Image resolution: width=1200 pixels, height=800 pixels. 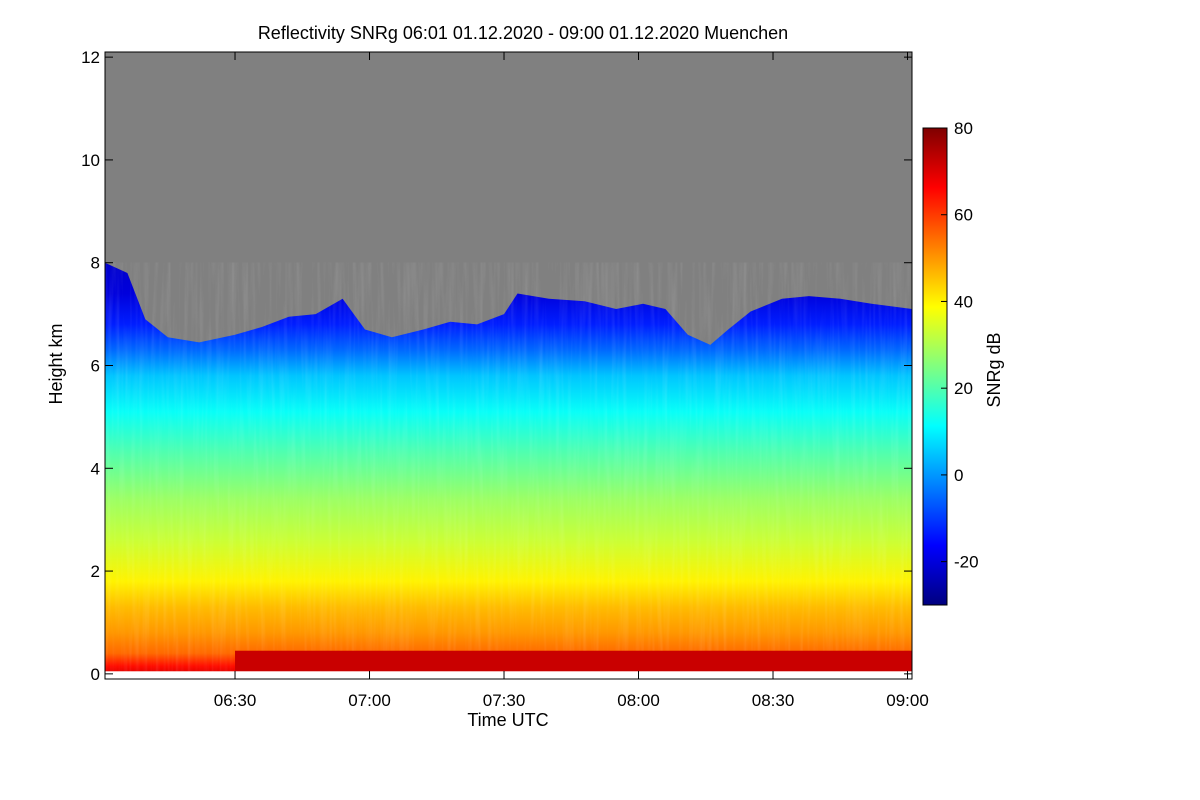 What do you see at coordinates (504, 700) in the screenshot?
I see `x-tick-label: 07:30` at bounding box center [504, 700].